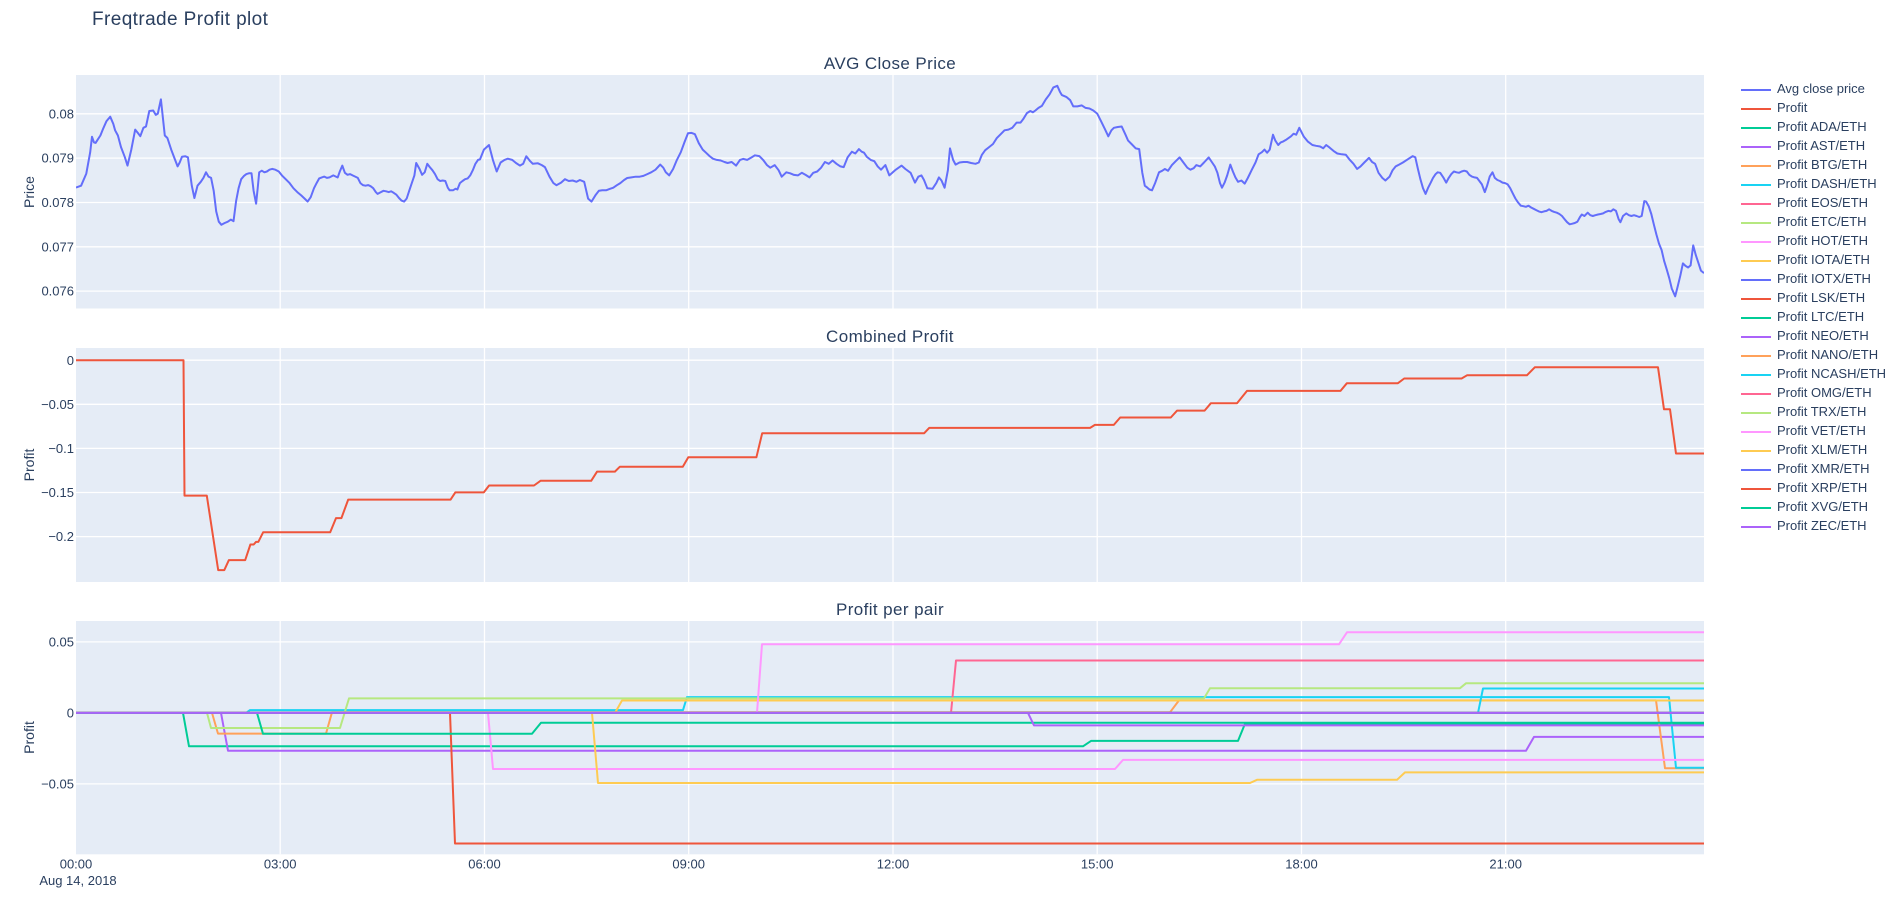  I want to click on svg-text: 12:00, so click(893, 864).